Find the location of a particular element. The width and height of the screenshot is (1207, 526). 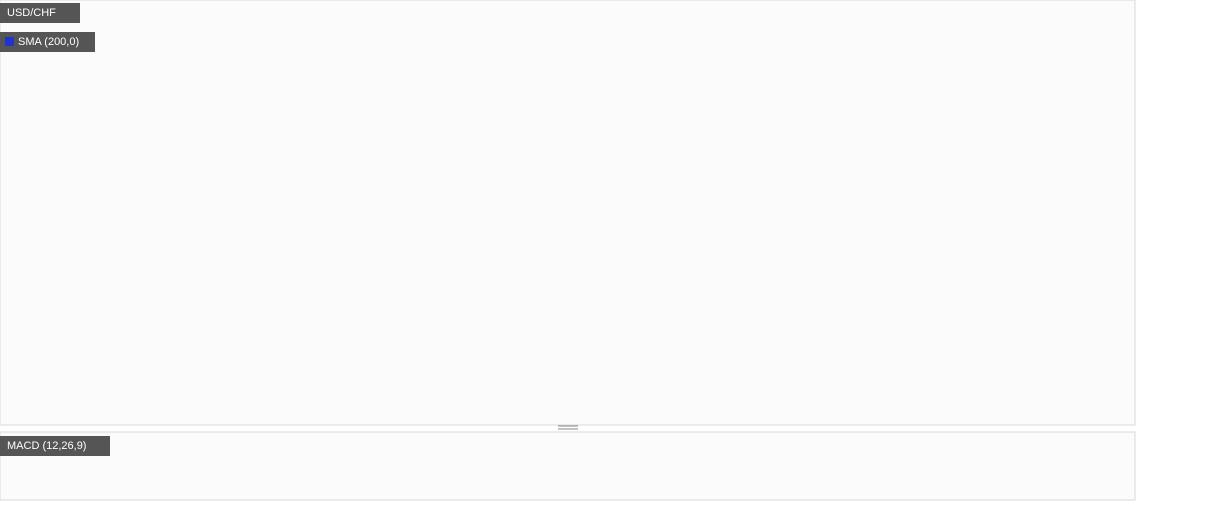

labels: USD/CHF SMA (200,0) MACD (12,26,9) is located at coordinates (55, 229).